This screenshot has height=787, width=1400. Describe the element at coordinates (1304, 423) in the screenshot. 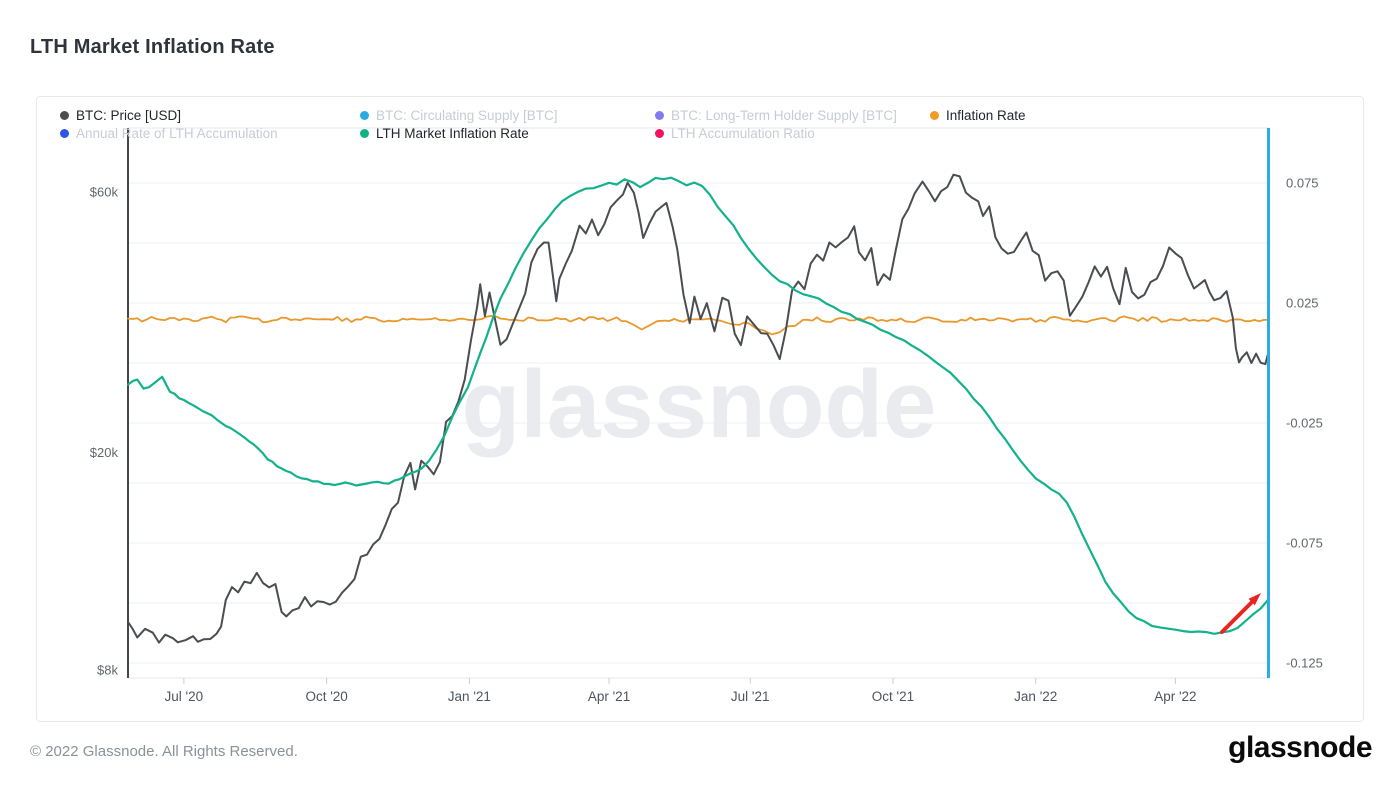

I see `y-axis-right-label: -0.025` at that location.